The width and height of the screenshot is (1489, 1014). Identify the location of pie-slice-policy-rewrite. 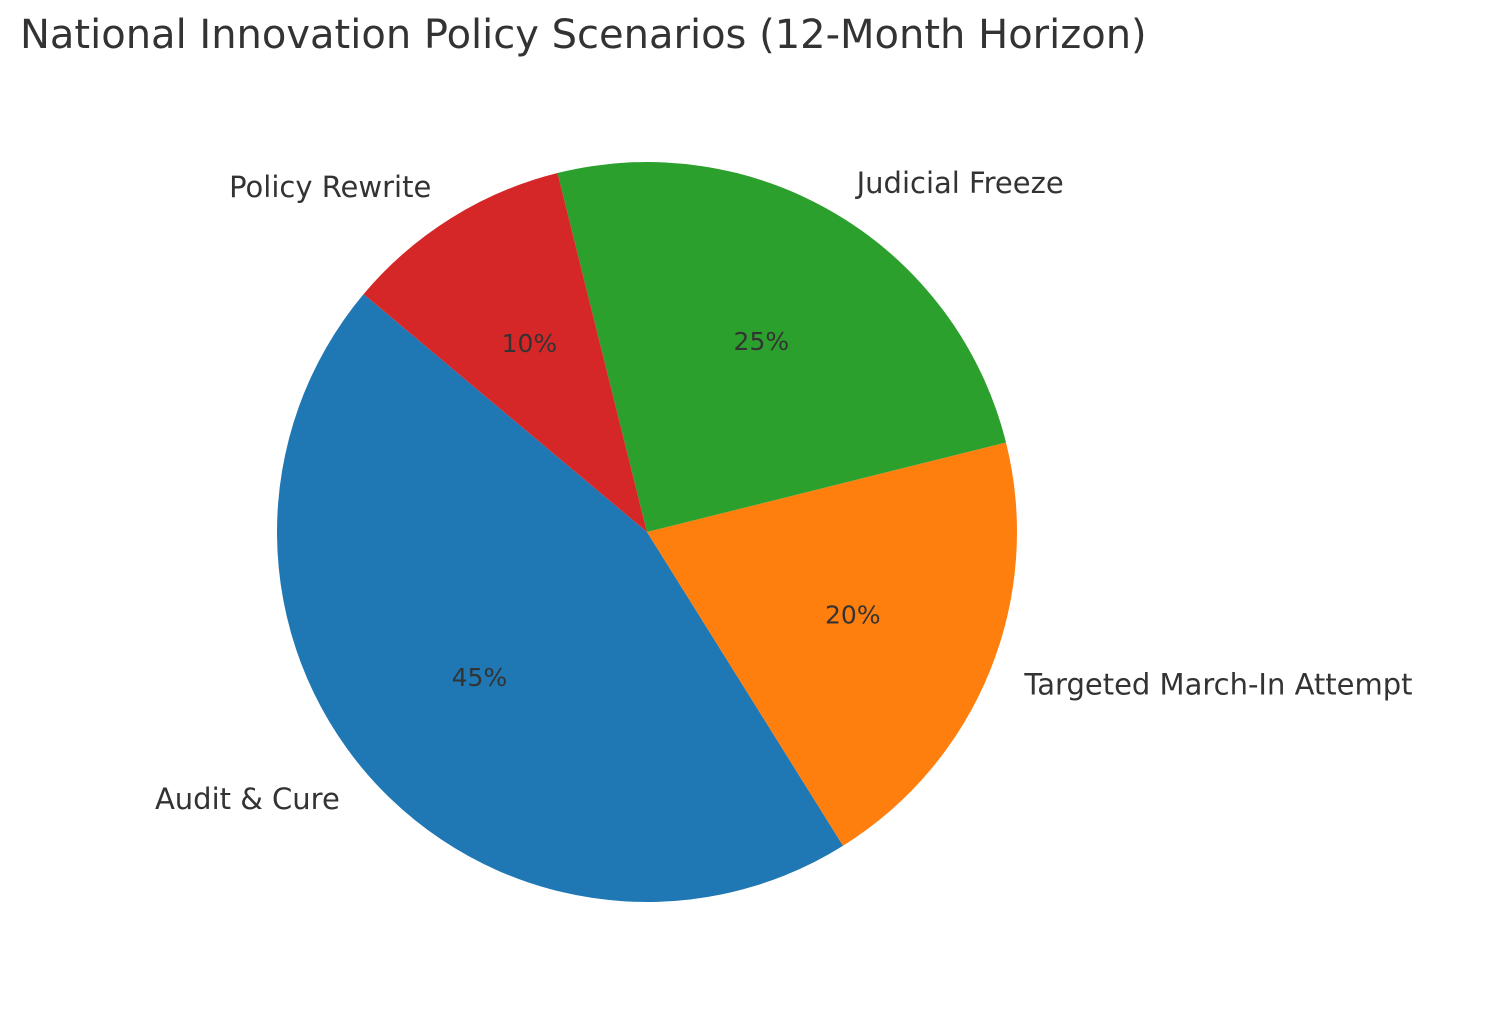
(505, 352).